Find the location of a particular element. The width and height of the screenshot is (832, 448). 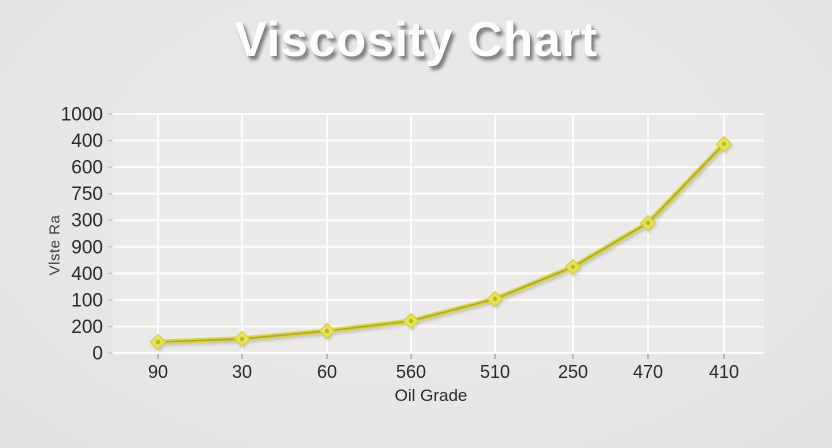

y-tick-label: 1000 is located at coordinates (82, 115).